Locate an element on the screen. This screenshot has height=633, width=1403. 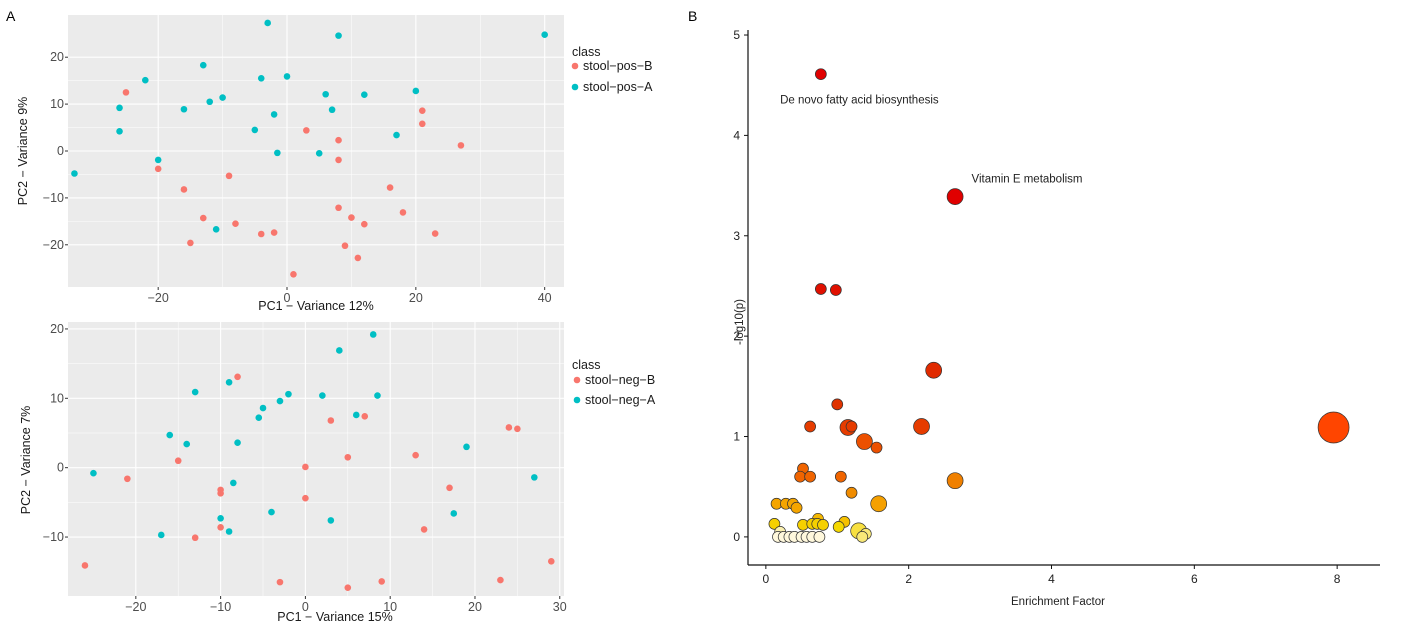
pca-pos-legend-label-b: stool−pos−B is located at coordinates (618, 66).